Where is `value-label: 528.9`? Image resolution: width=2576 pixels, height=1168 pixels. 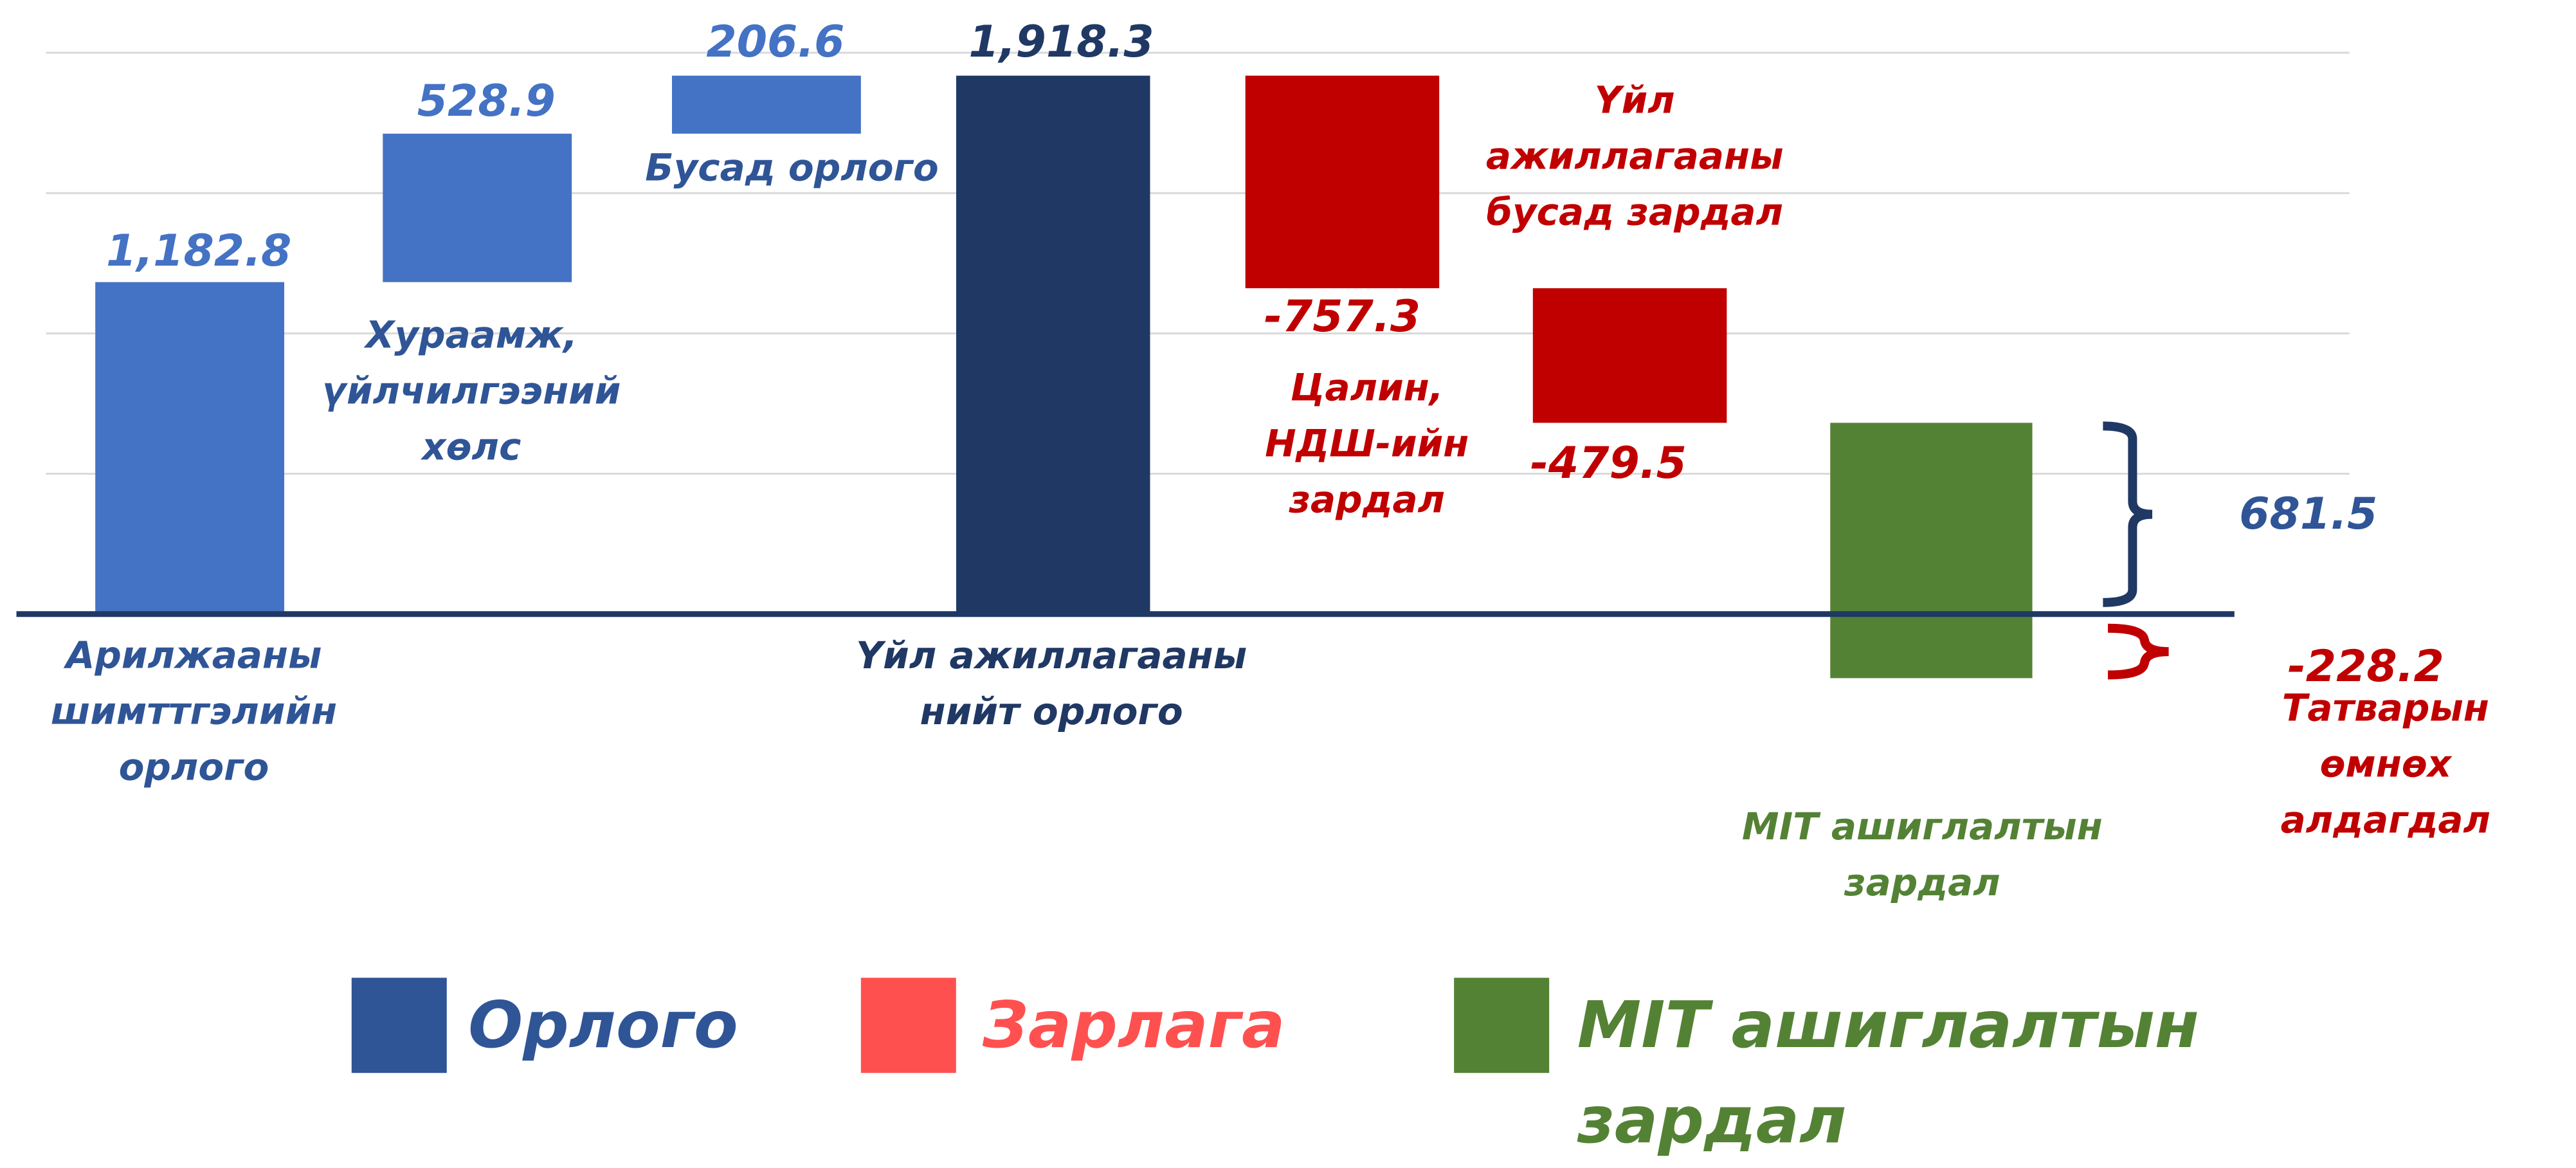 value-label: 528.9 is located at coordinates (486, 102).